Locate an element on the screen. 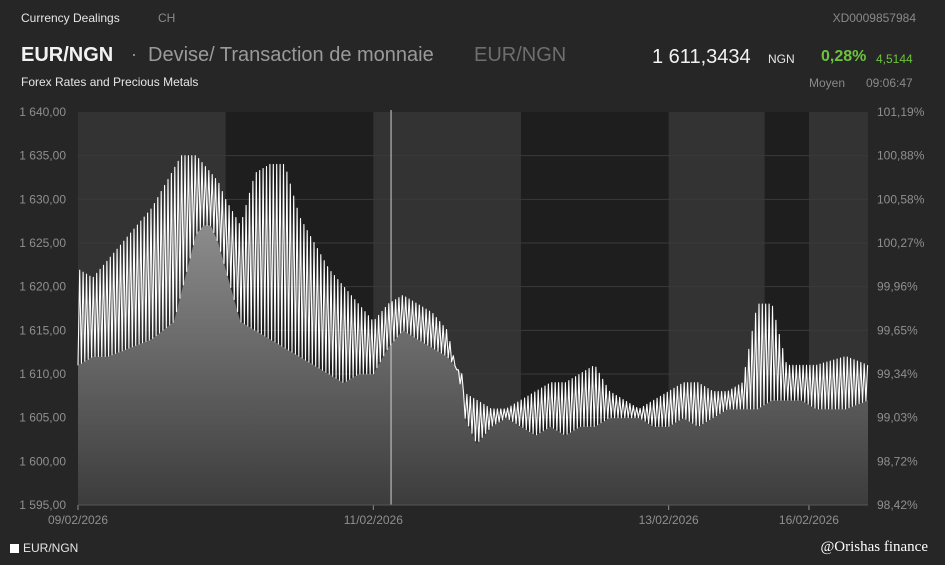 The image size is (945, 565). y-tick-label: 1 605,00 is located at coordinates (42, 418).